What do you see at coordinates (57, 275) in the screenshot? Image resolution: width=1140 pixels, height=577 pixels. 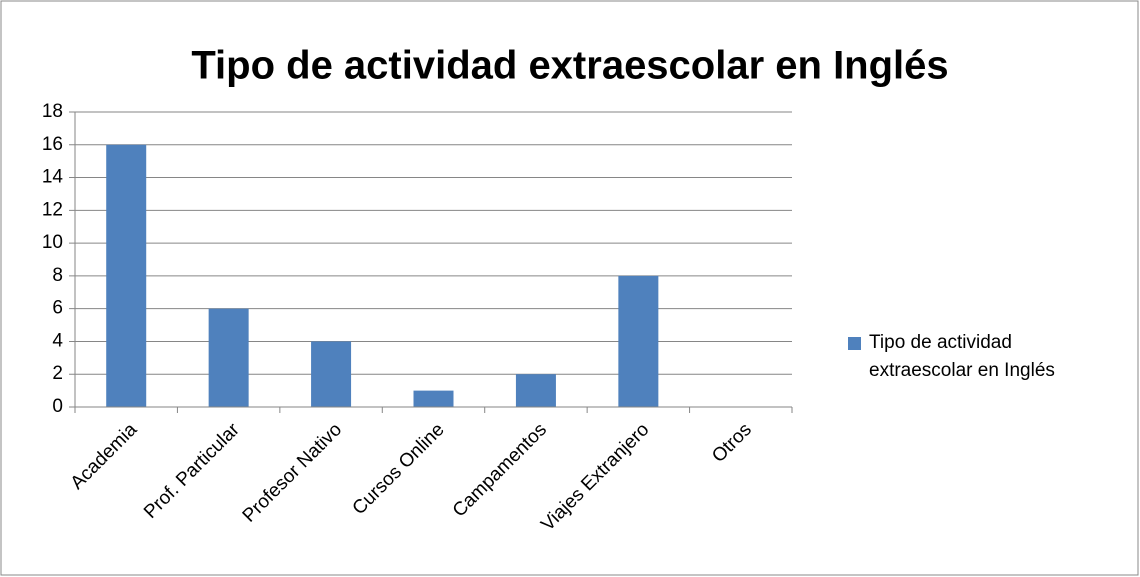 I see `y-tick-label: 8` at bounding box center [57, 275].